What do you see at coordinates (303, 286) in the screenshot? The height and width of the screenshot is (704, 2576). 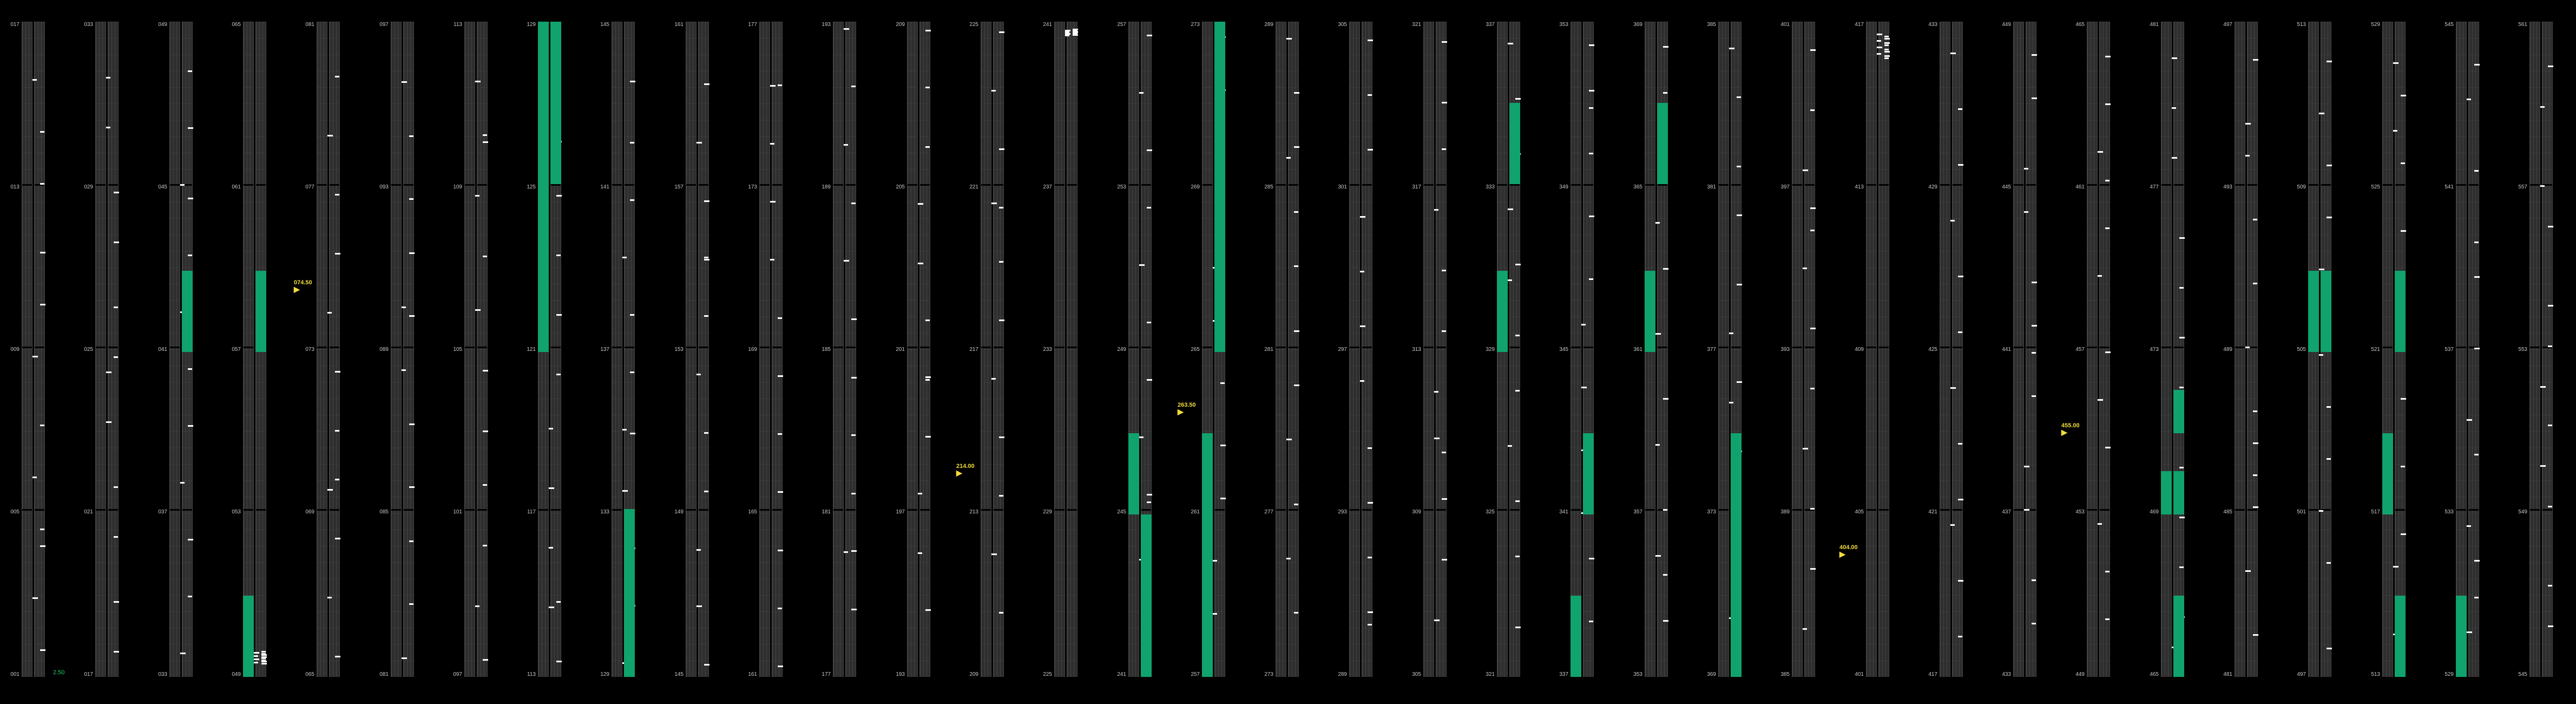 I see `price-marker: 074.50 ▶` at bounding box center [303, 286].